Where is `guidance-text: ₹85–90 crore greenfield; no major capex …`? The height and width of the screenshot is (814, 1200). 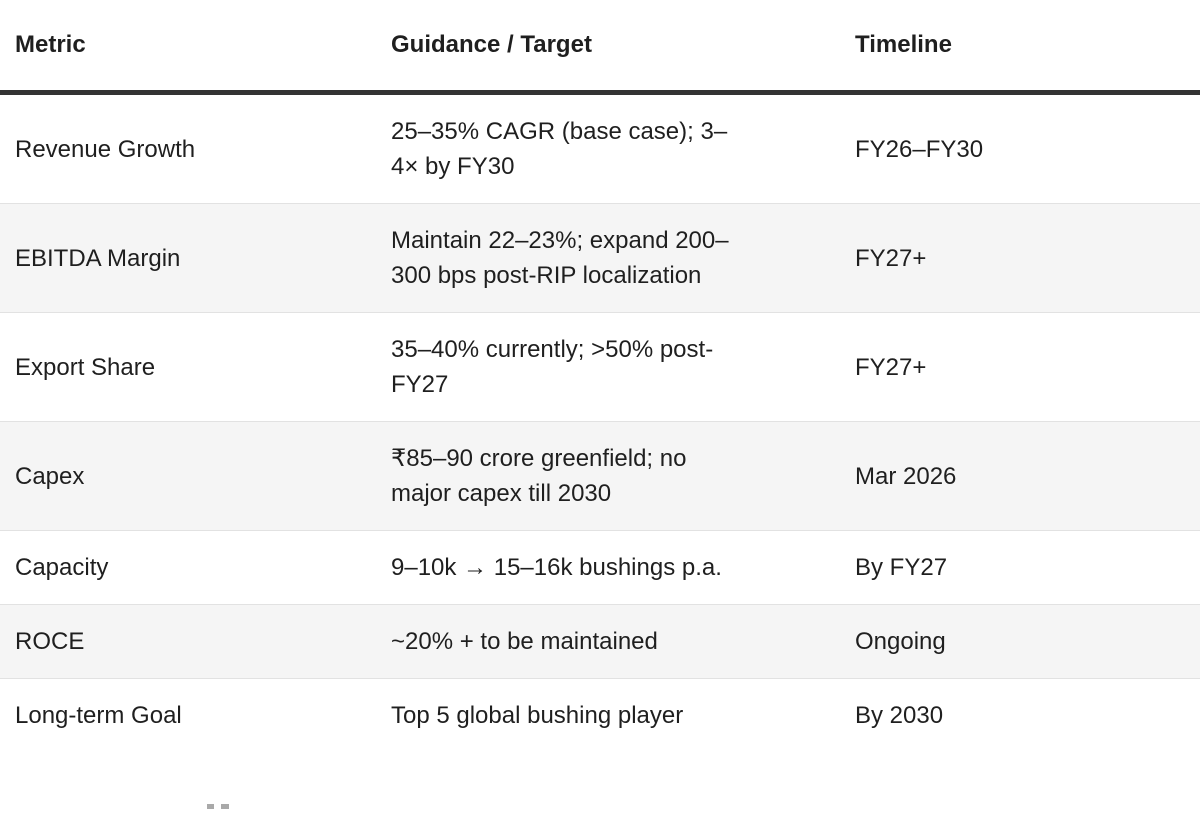
guidance-text: ₹85–90 crore greenfield; no major capex … is located at coordinates (539, 476).